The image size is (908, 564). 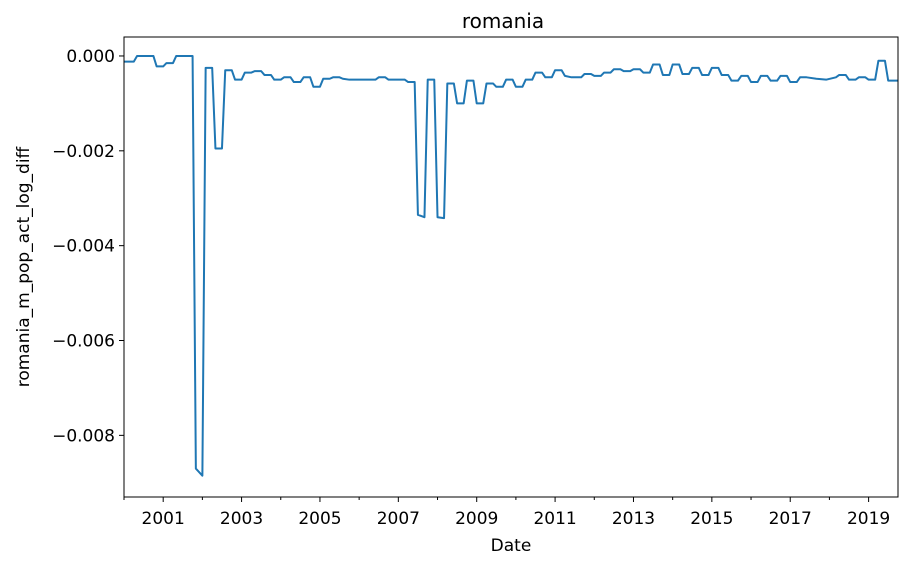 What do you see at coordinates (711, 519) in the screenshot?
I see `x-tick-label: 2015` at bounding box center [711, 519].